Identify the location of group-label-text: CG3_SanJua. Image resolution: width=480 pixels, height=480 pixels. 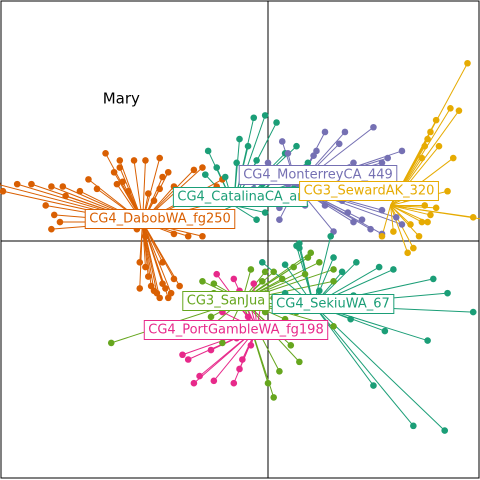
(226, 301).